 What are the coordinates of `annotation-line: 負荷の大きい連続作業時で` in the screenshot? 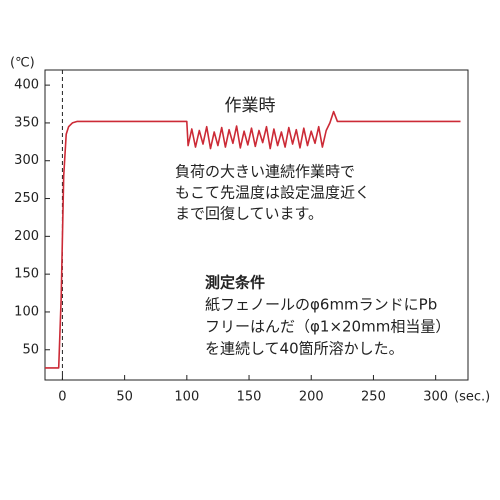 It's located at (265, 172).